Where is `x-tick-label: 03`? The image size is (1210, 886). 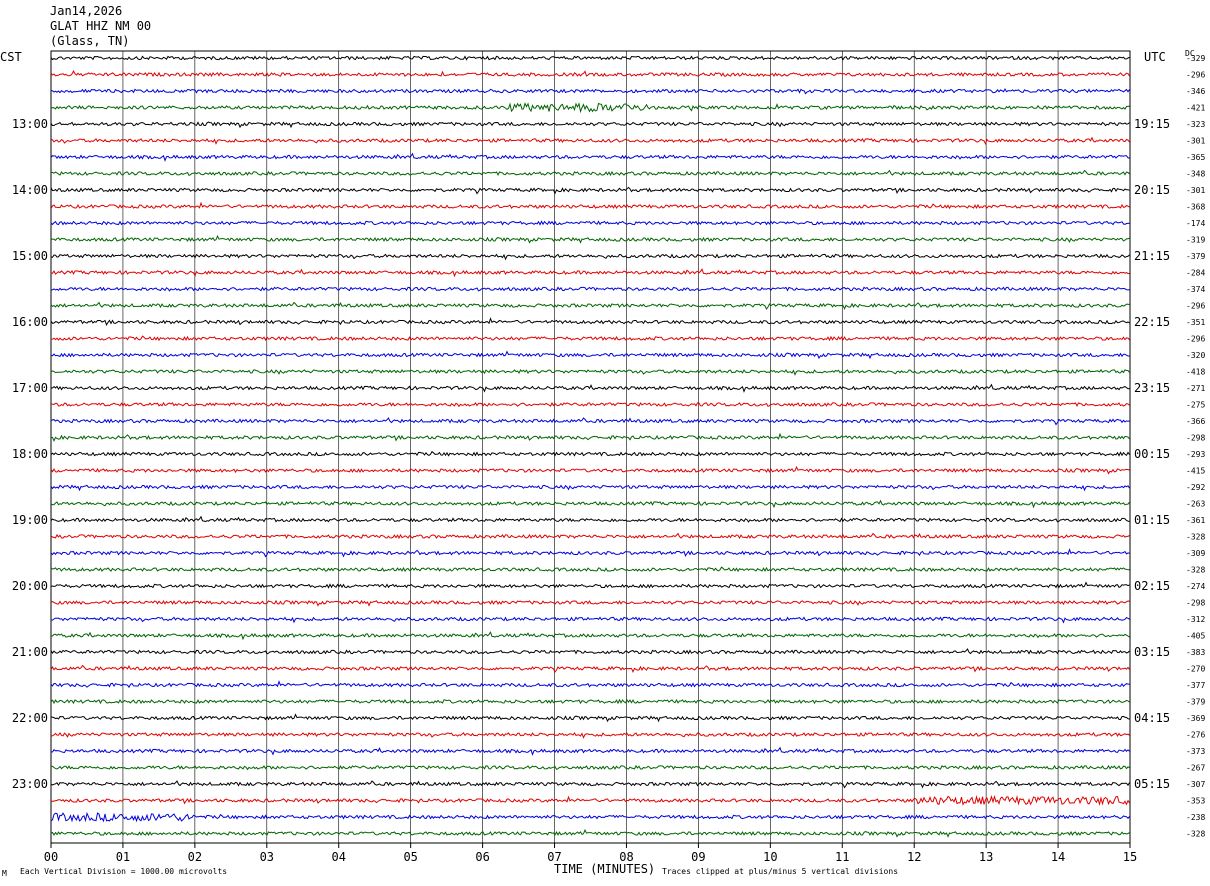 x-tick-label: 03 is located at coordinates (267, 857).